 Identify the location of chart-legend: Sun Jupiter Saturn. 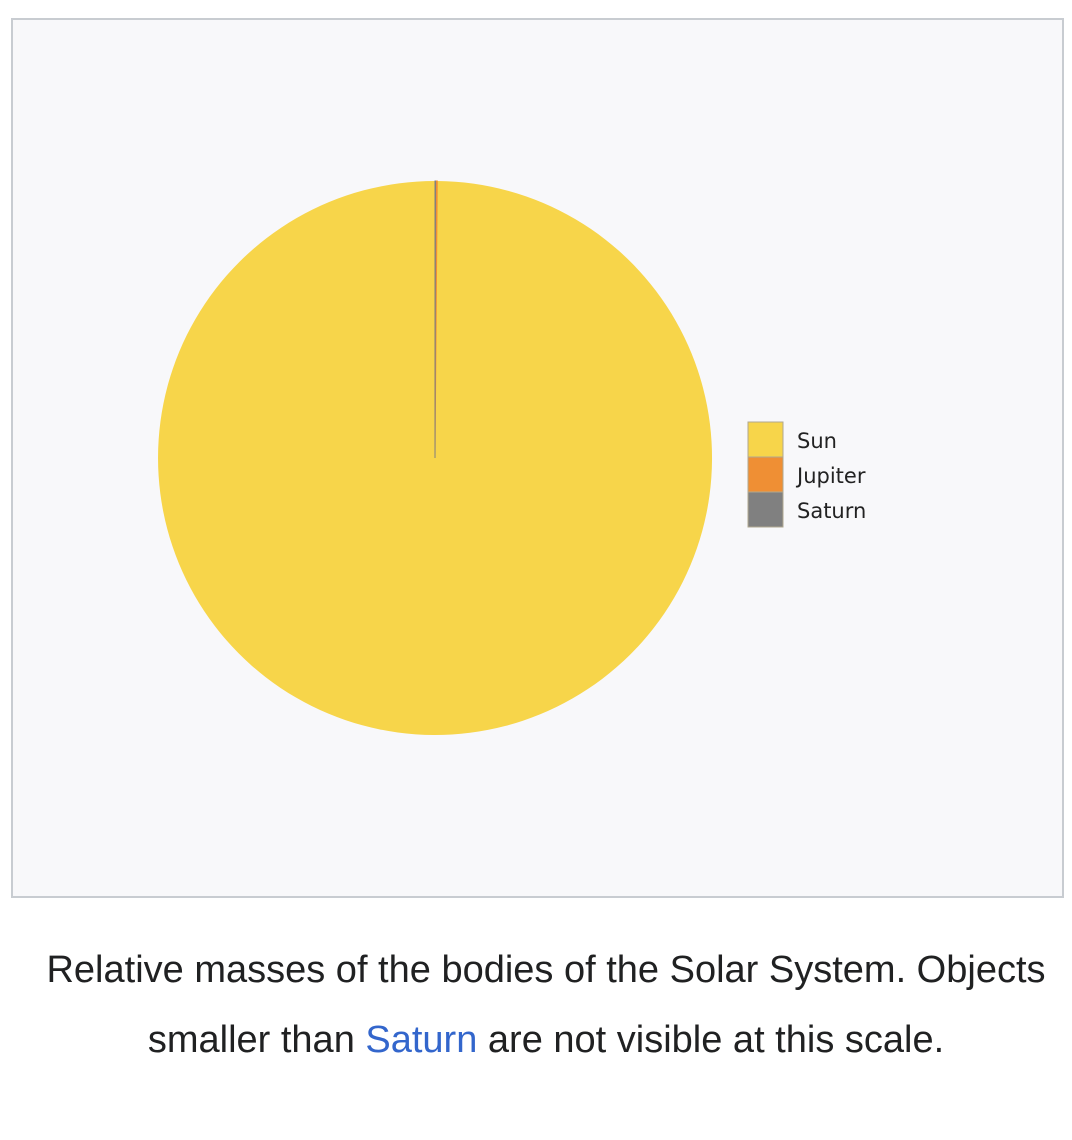
(806, 474).